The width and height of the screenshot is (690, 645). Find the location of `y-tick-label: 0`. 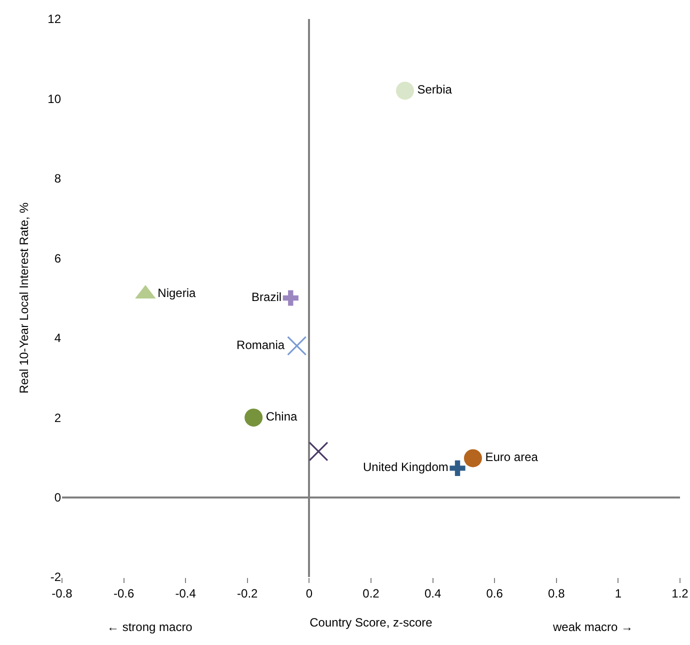

y-tick-label: 0 is located at coordinates (58, 497).